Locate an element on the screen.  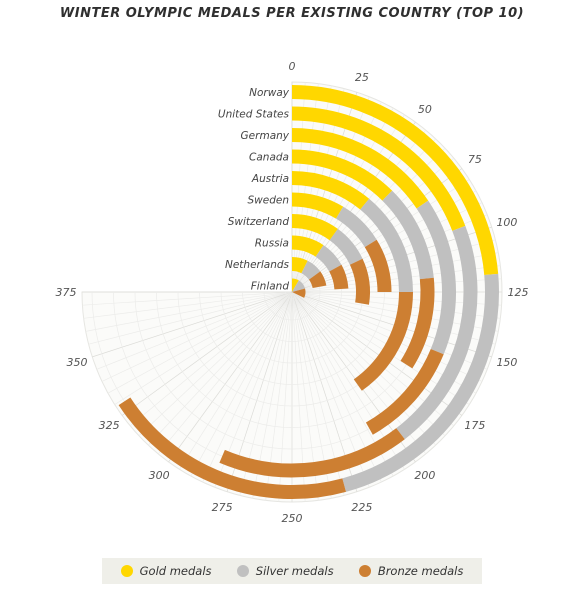
tick-label: 75 is located at coordinates (475, 159).